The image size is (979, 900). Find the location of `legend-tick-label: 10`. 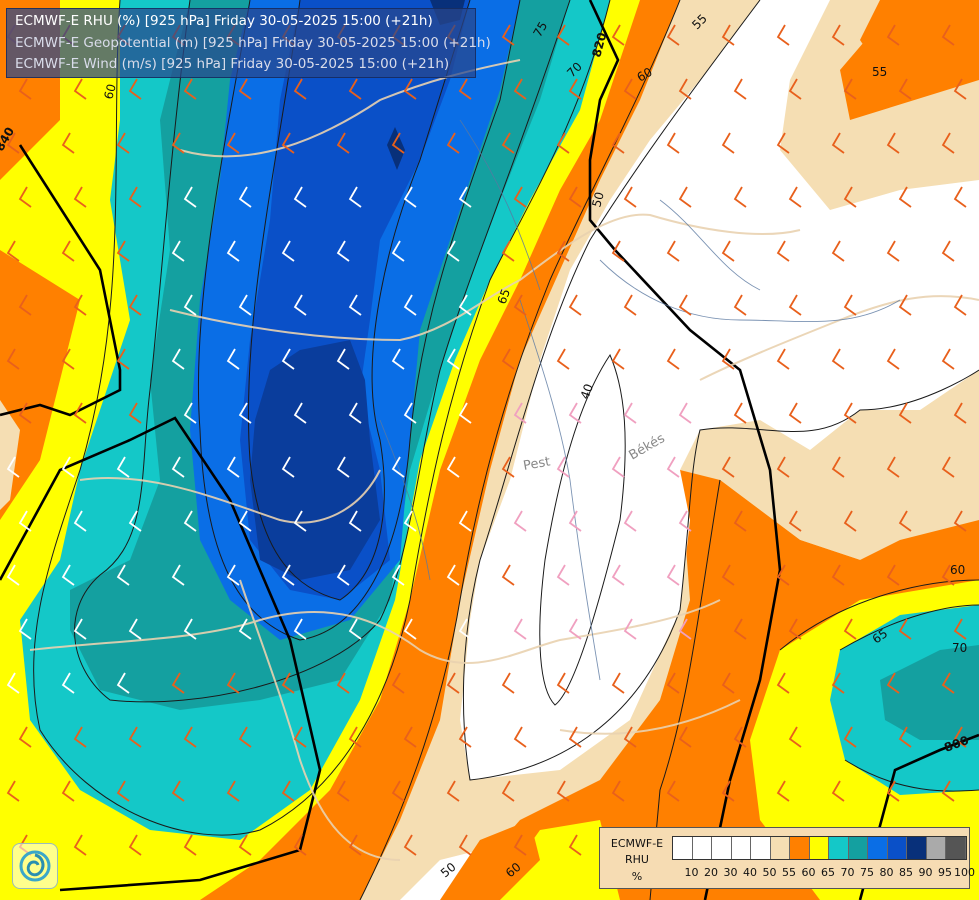

legend-tick-label: 10 is located at coordinates (691, 872).